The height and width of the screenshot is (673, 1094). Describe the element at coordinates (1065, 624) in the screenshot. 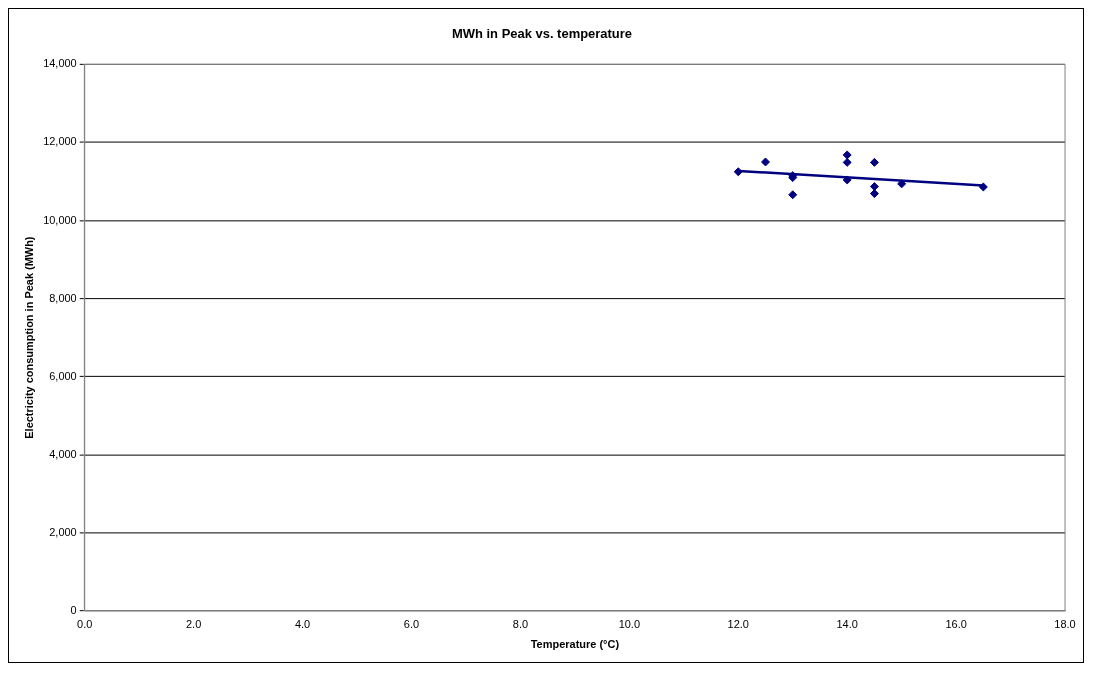

I see `x-tick-label: 18.0` at that location.